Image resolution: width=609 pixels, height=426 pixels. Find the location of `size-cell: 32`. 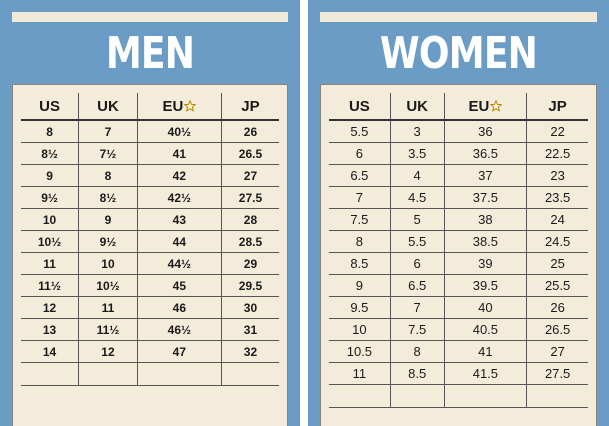

size-cell: 32 is located at coordinates (249, 351).